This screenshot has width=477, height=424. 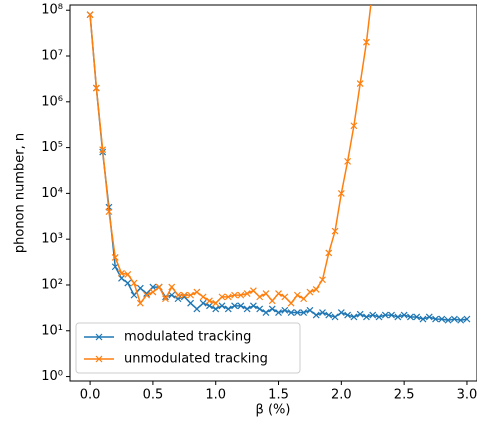 I want to click on x-tick-label: 3.0, so click(x=467, y=395).